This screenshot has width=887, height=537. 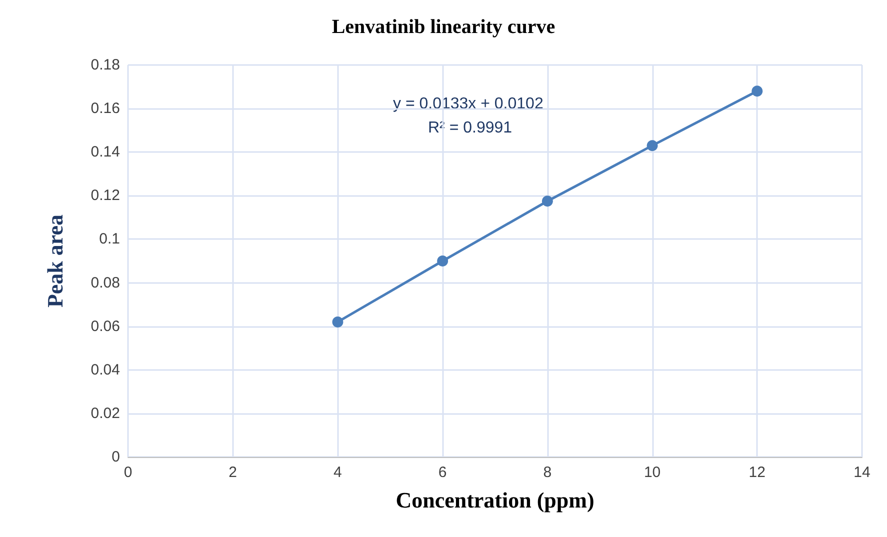 What do you see at coordinates (757, 472) in the screenshot?
I see `x-tick-label: 12` at bounding box center [757, 472].